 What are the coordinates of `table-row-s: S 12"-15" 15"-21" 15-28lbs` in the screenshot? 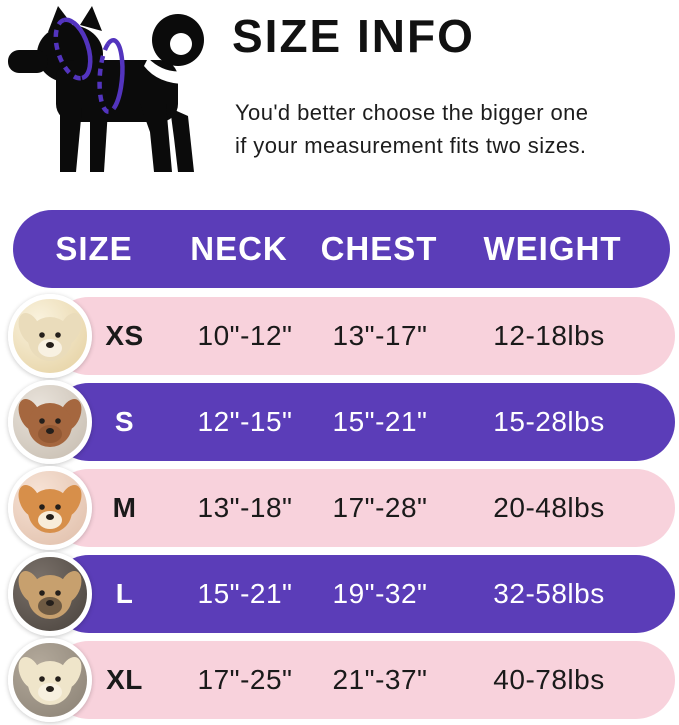 It's located at (341, 422).